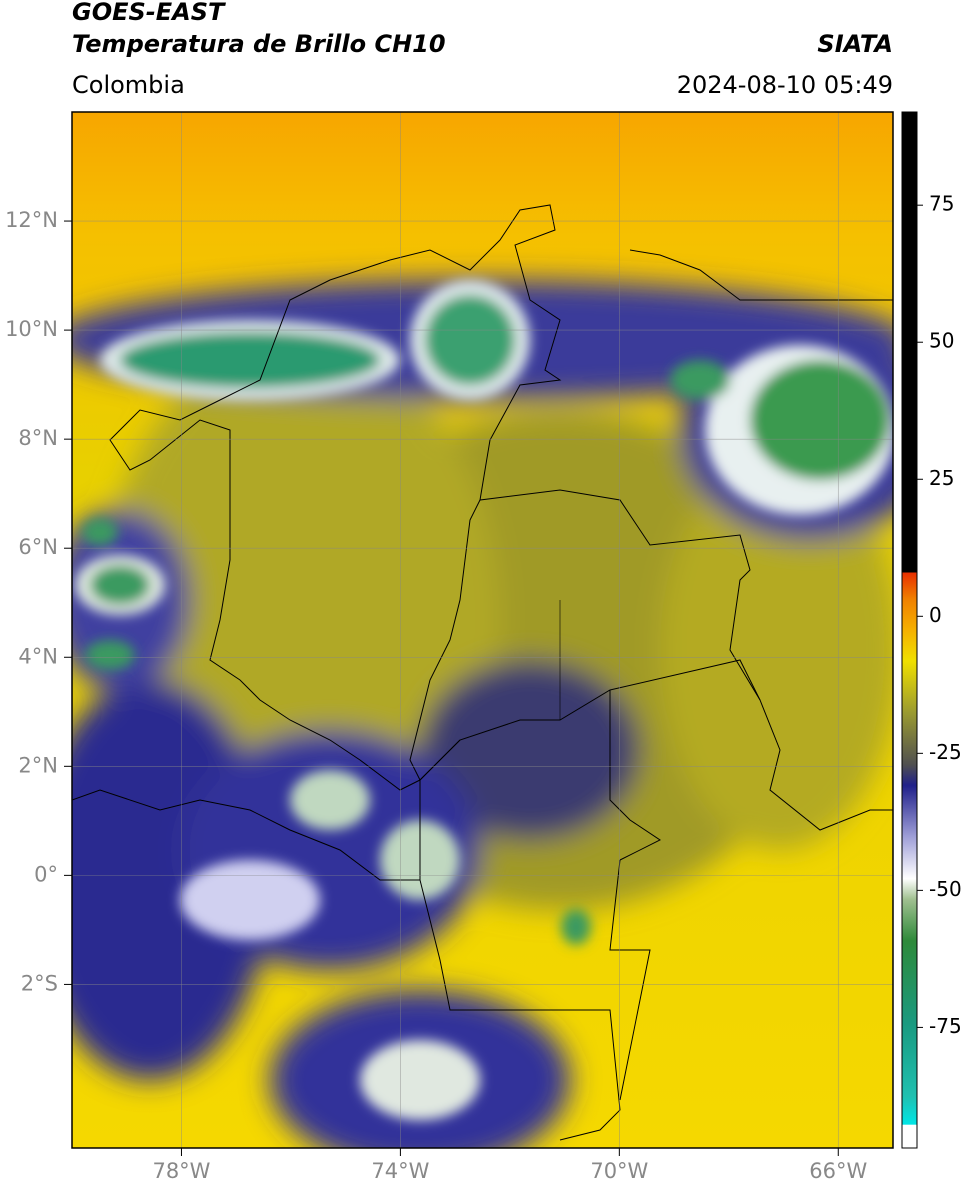 This screenshot has height=1190, width=966. What do you see at coordinates (149, 13) in the screenshot?
I see `satellite: GOES-EAST` at bounding box center [149, 13].